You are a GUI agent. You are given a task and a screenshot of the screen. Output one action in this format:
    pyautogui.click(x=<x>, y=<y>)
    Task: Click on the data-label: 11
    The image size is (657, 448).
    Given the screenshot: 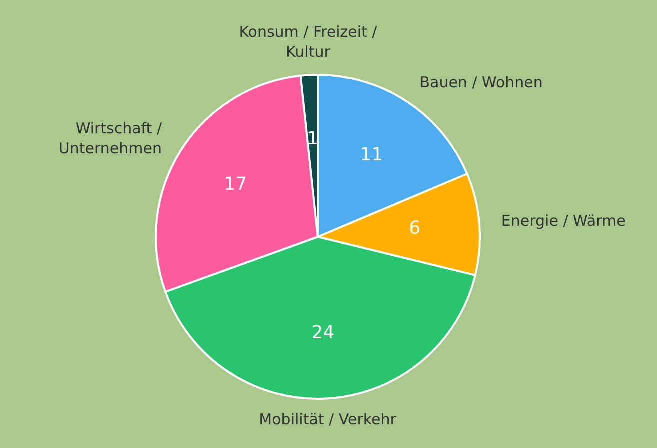 What is the action you would take?
    pyautogui.click(x=372, y=155)
    